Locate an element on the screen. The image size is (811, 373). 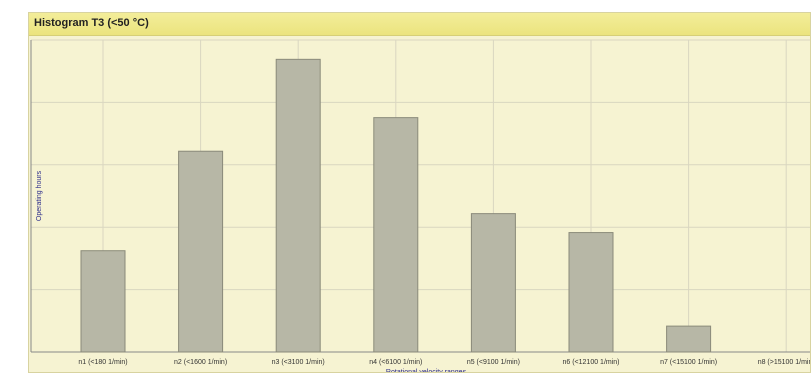
y-axis-label: Operating hours is located at coordinates (39, 195).